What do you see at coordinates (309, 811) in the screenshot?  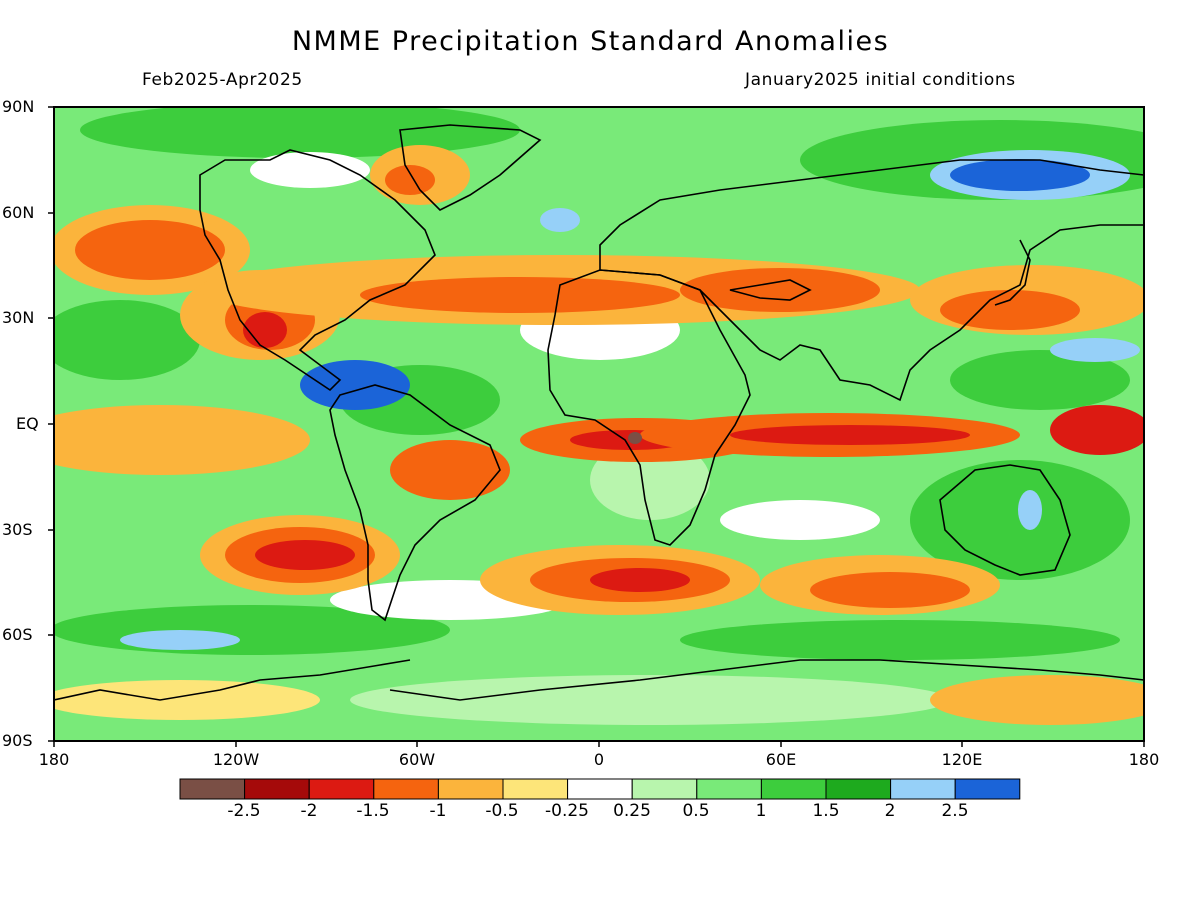 I see `colorbar-label: -2` at bounding box center [309, 811].